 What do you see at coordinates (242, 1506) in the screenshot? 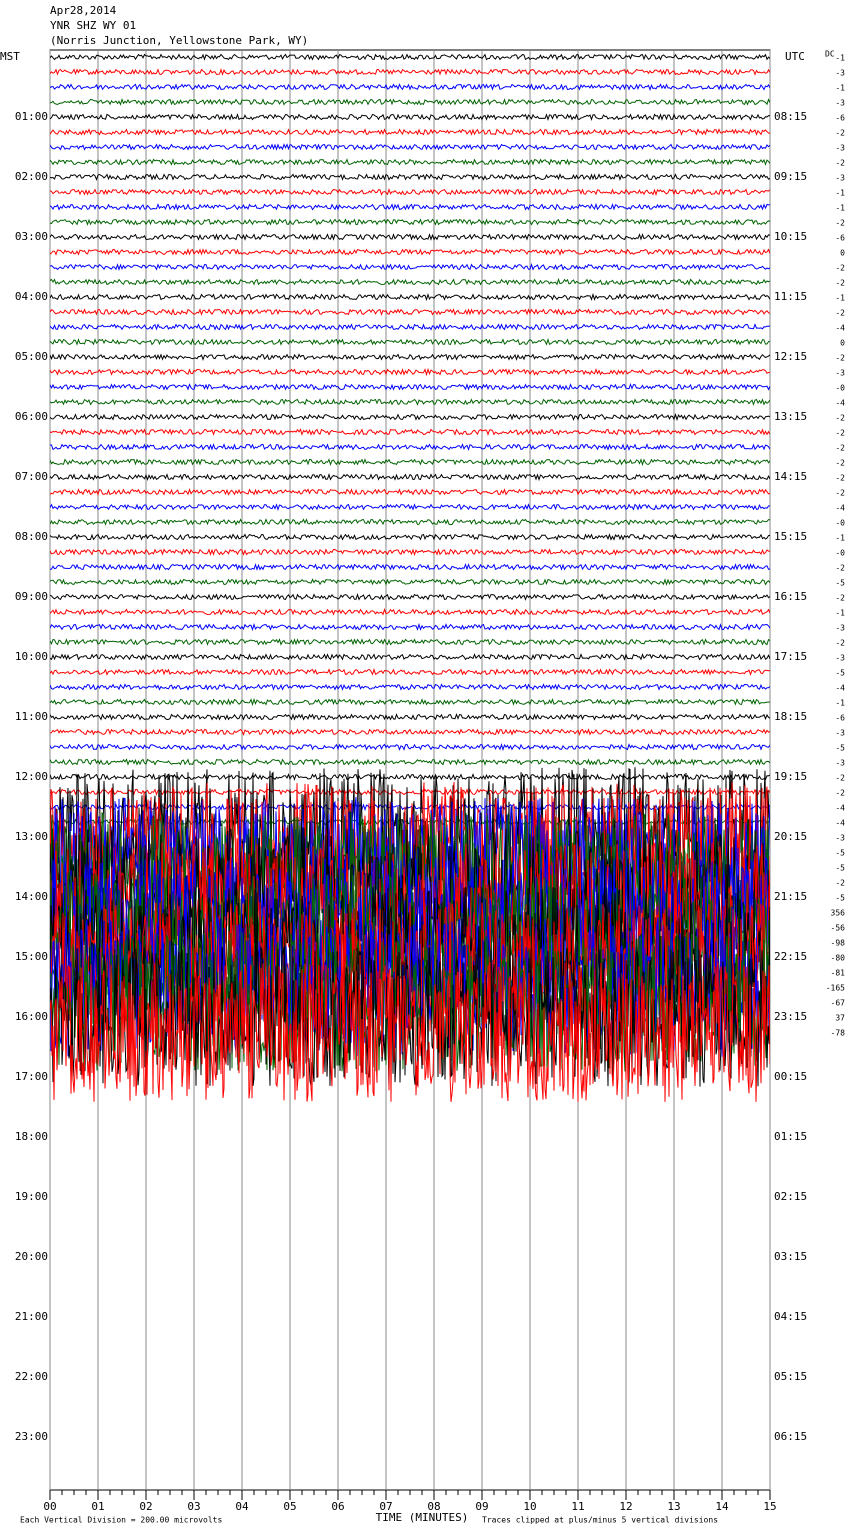
I see `x-tick-label: 04` at bounding box center [242, 1506].